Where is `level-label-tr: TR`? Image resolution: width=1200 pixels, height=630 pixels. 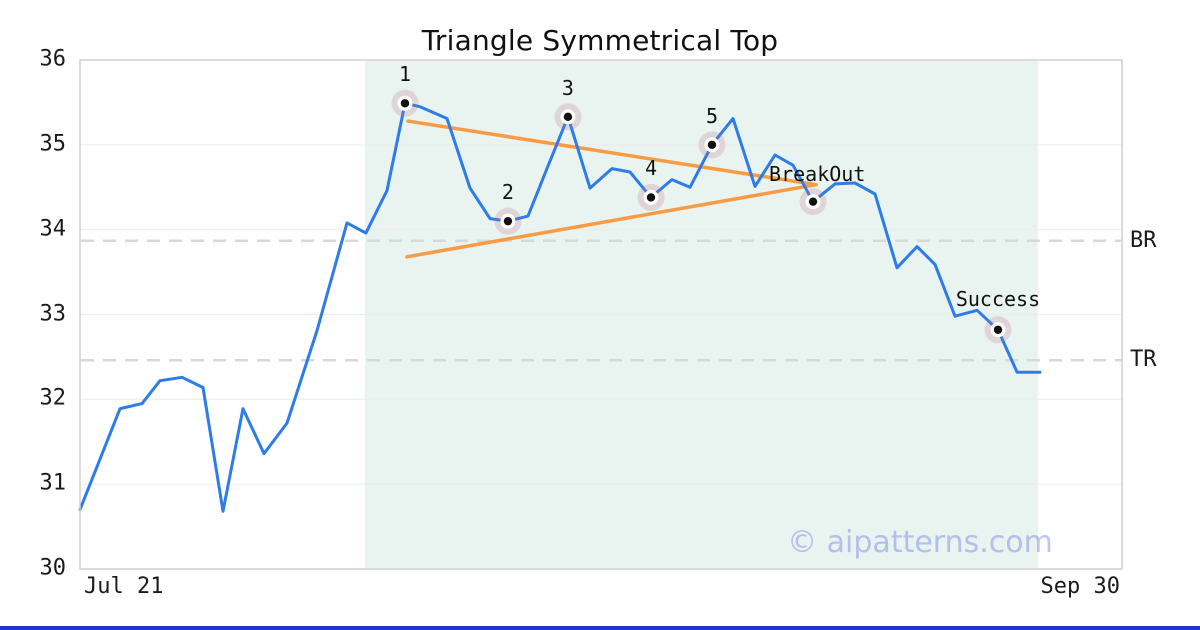 level-label-tr: TR is located at coordinates (1143, 360).